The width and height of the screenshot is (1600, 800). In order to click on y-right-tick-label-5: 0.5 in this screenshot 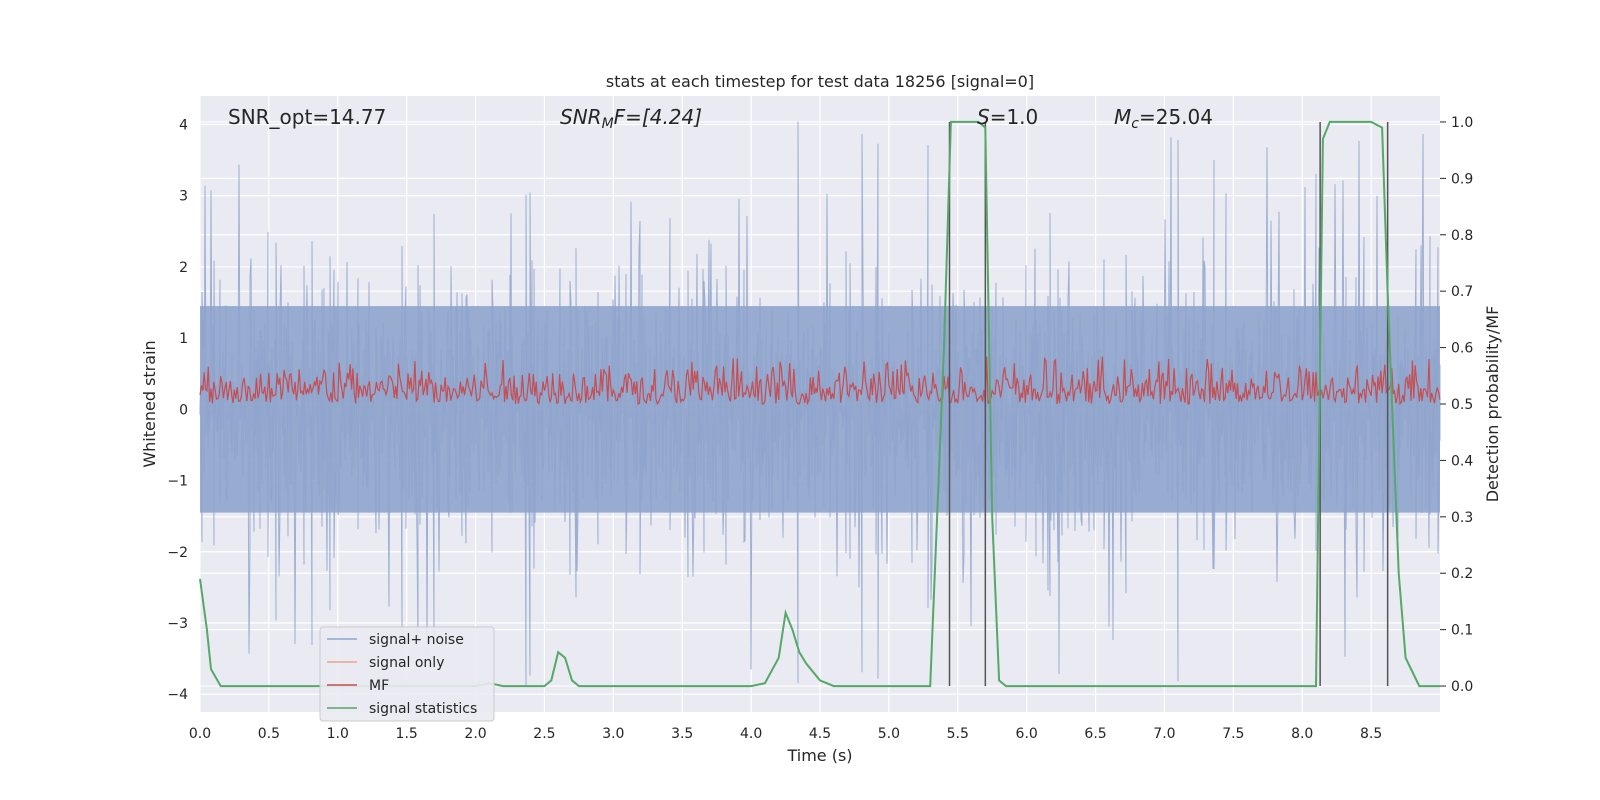, I will do `click(1462, 405)`.